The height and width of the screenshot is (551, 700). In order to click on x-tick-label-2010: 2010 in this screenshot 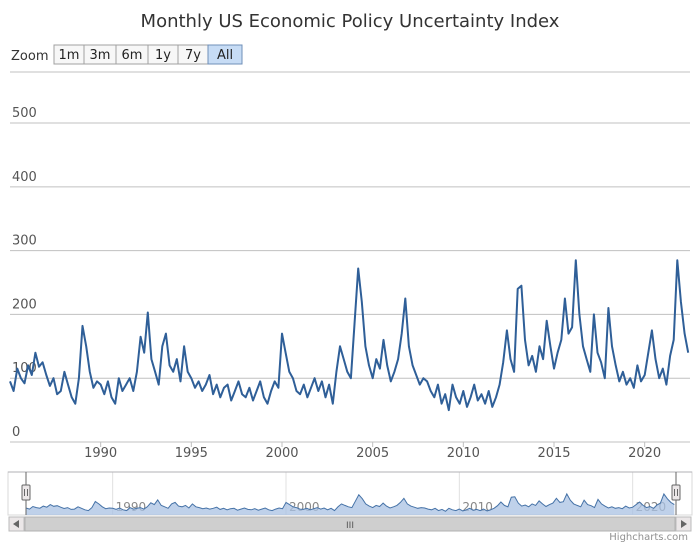, I will do `click(463, 453)`.